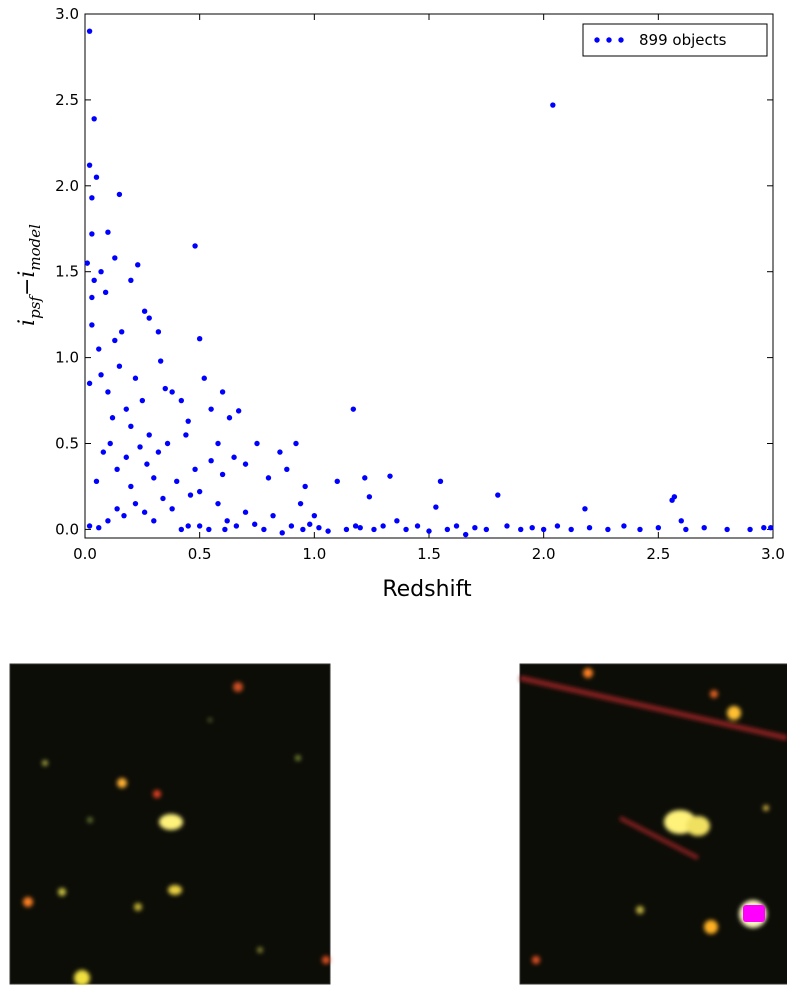  Describe the element at coordinates (176, 833) in the screenshot. I see `stars-left` at that location.